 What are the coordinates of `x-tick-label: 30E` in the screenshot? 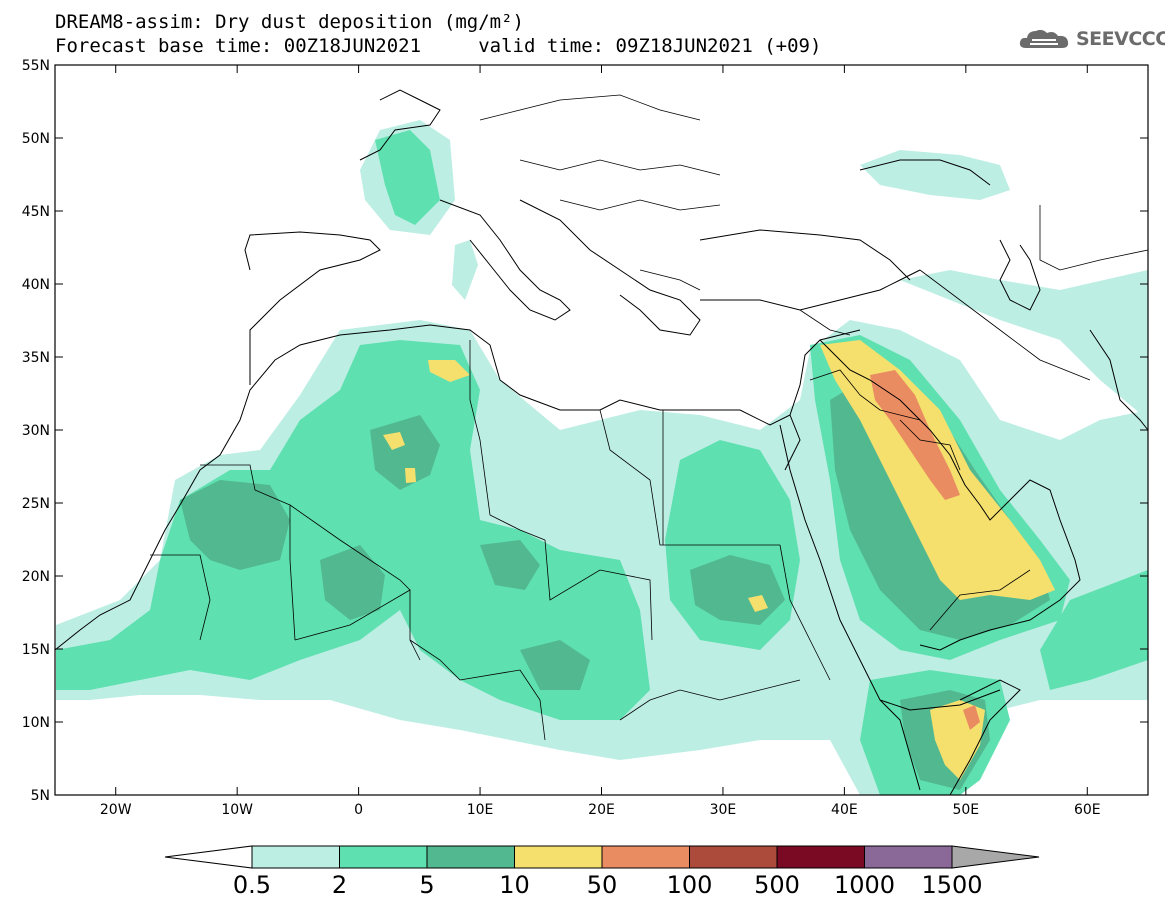 It's located at (723, 810).